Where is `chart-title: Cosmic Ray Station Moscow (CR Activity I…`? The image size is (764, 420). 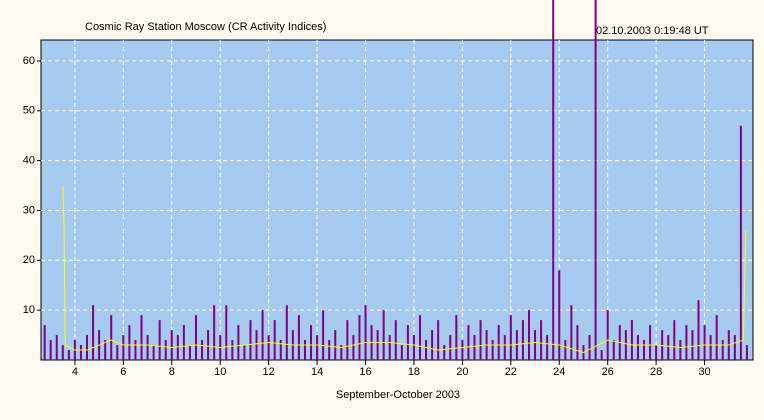
chart-title: Cosmic Ray Station Moscow (CR Activity I… is located at coordinates (205, 27).